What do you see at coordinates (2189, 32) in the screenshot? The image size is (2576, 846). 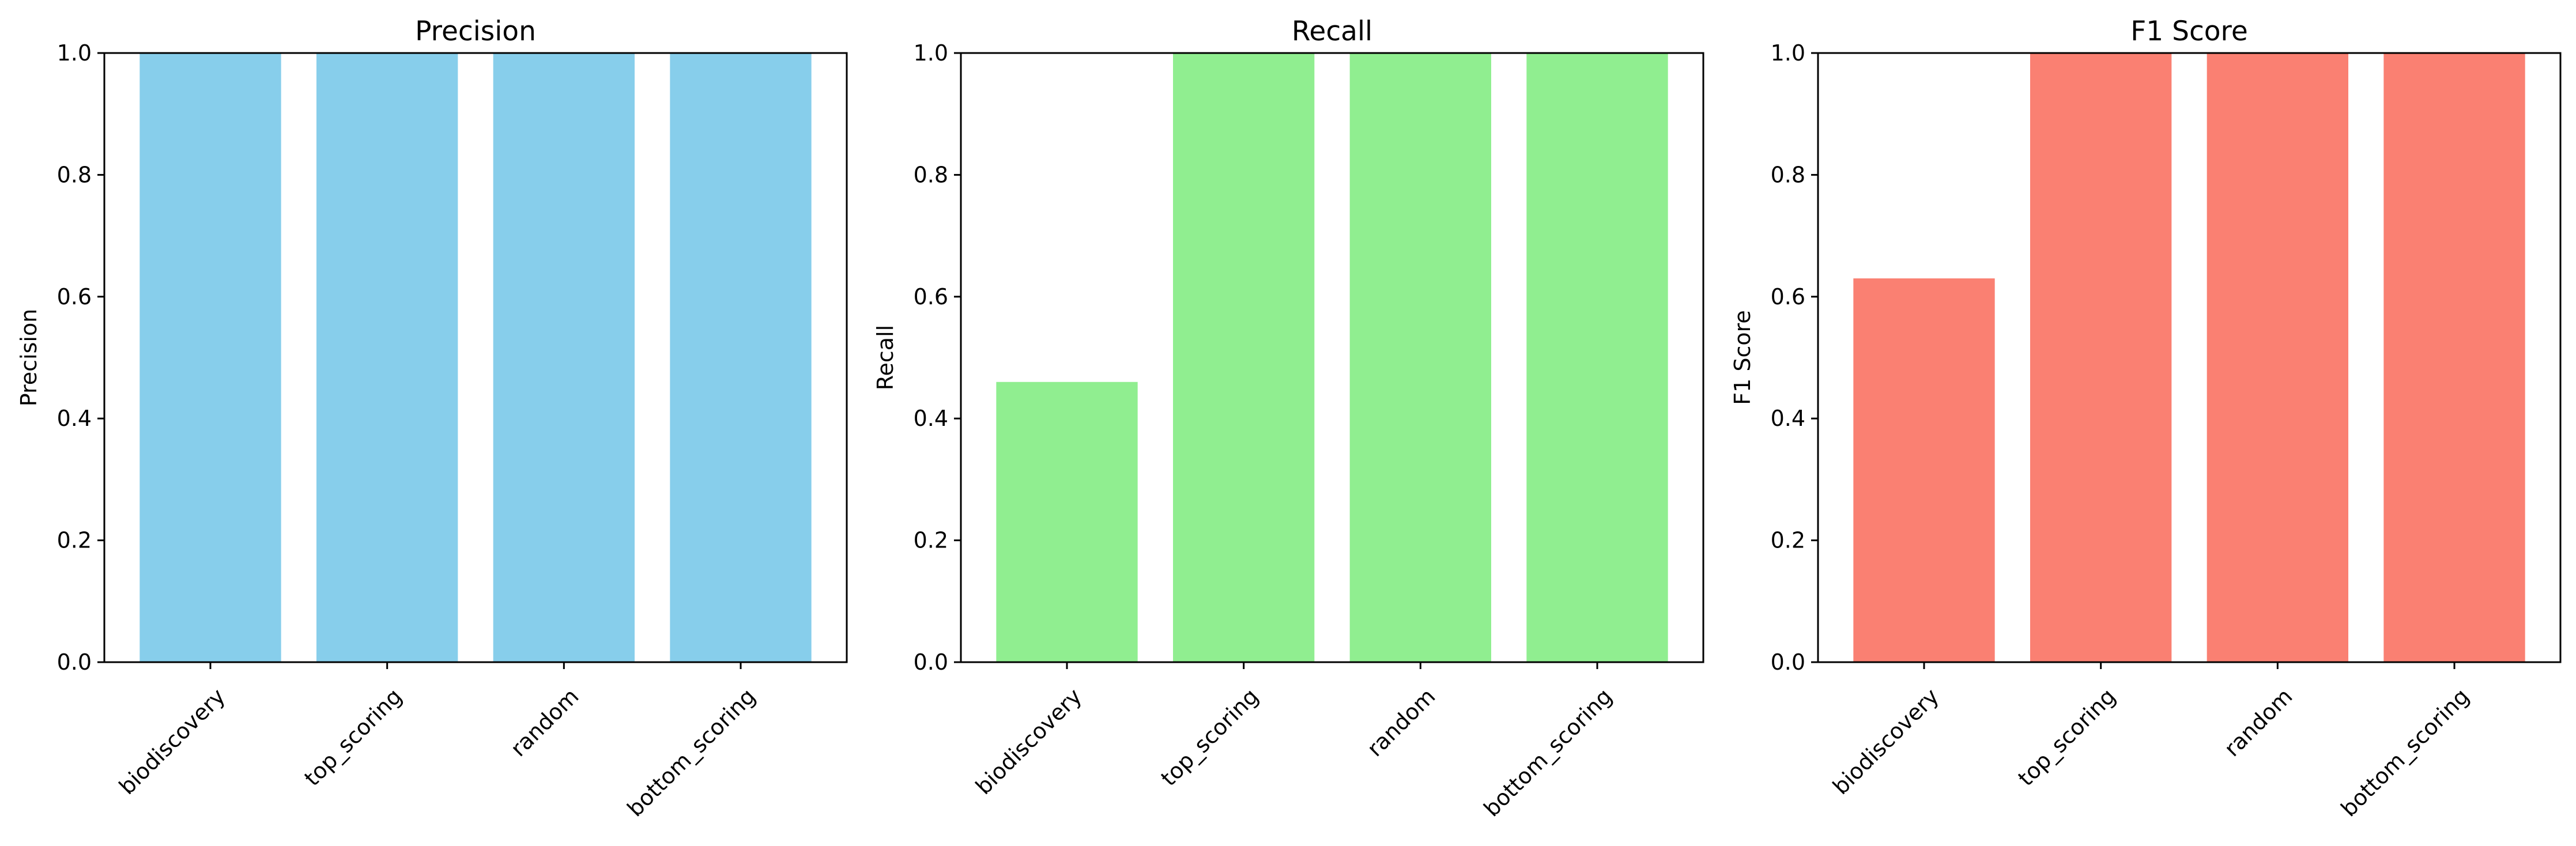 I see `panel-title: F1 Score` at bounding box center [2189, 32].